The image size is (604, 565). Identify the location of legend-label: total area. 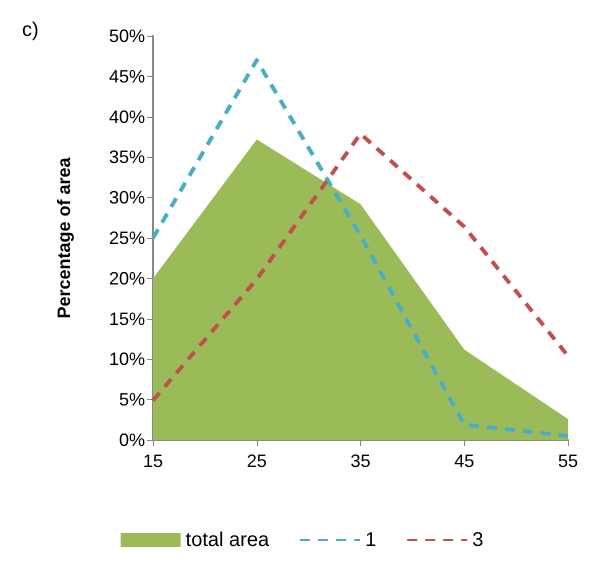
(228, 540).